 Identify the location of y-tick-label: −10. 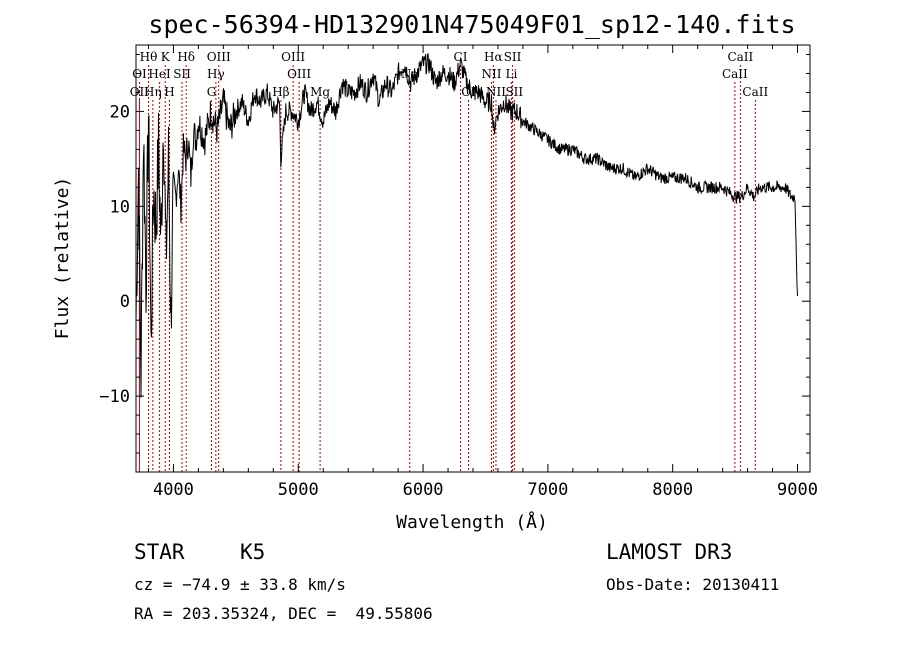
(114, 397).